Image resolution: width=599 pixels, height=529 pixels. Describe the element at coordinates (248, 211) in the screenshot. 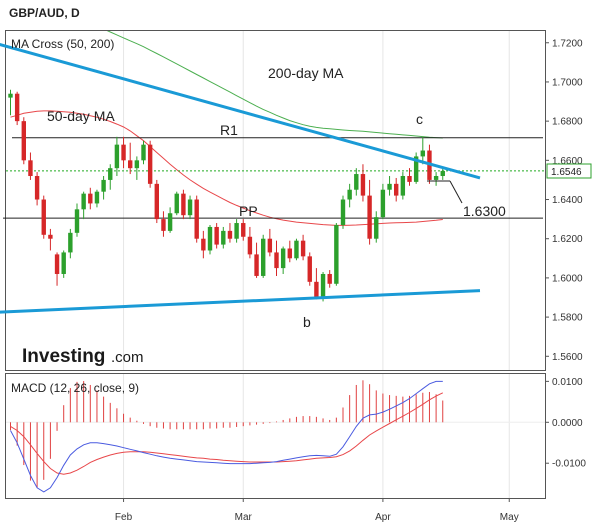

I see `label-pp: PP` at that location.